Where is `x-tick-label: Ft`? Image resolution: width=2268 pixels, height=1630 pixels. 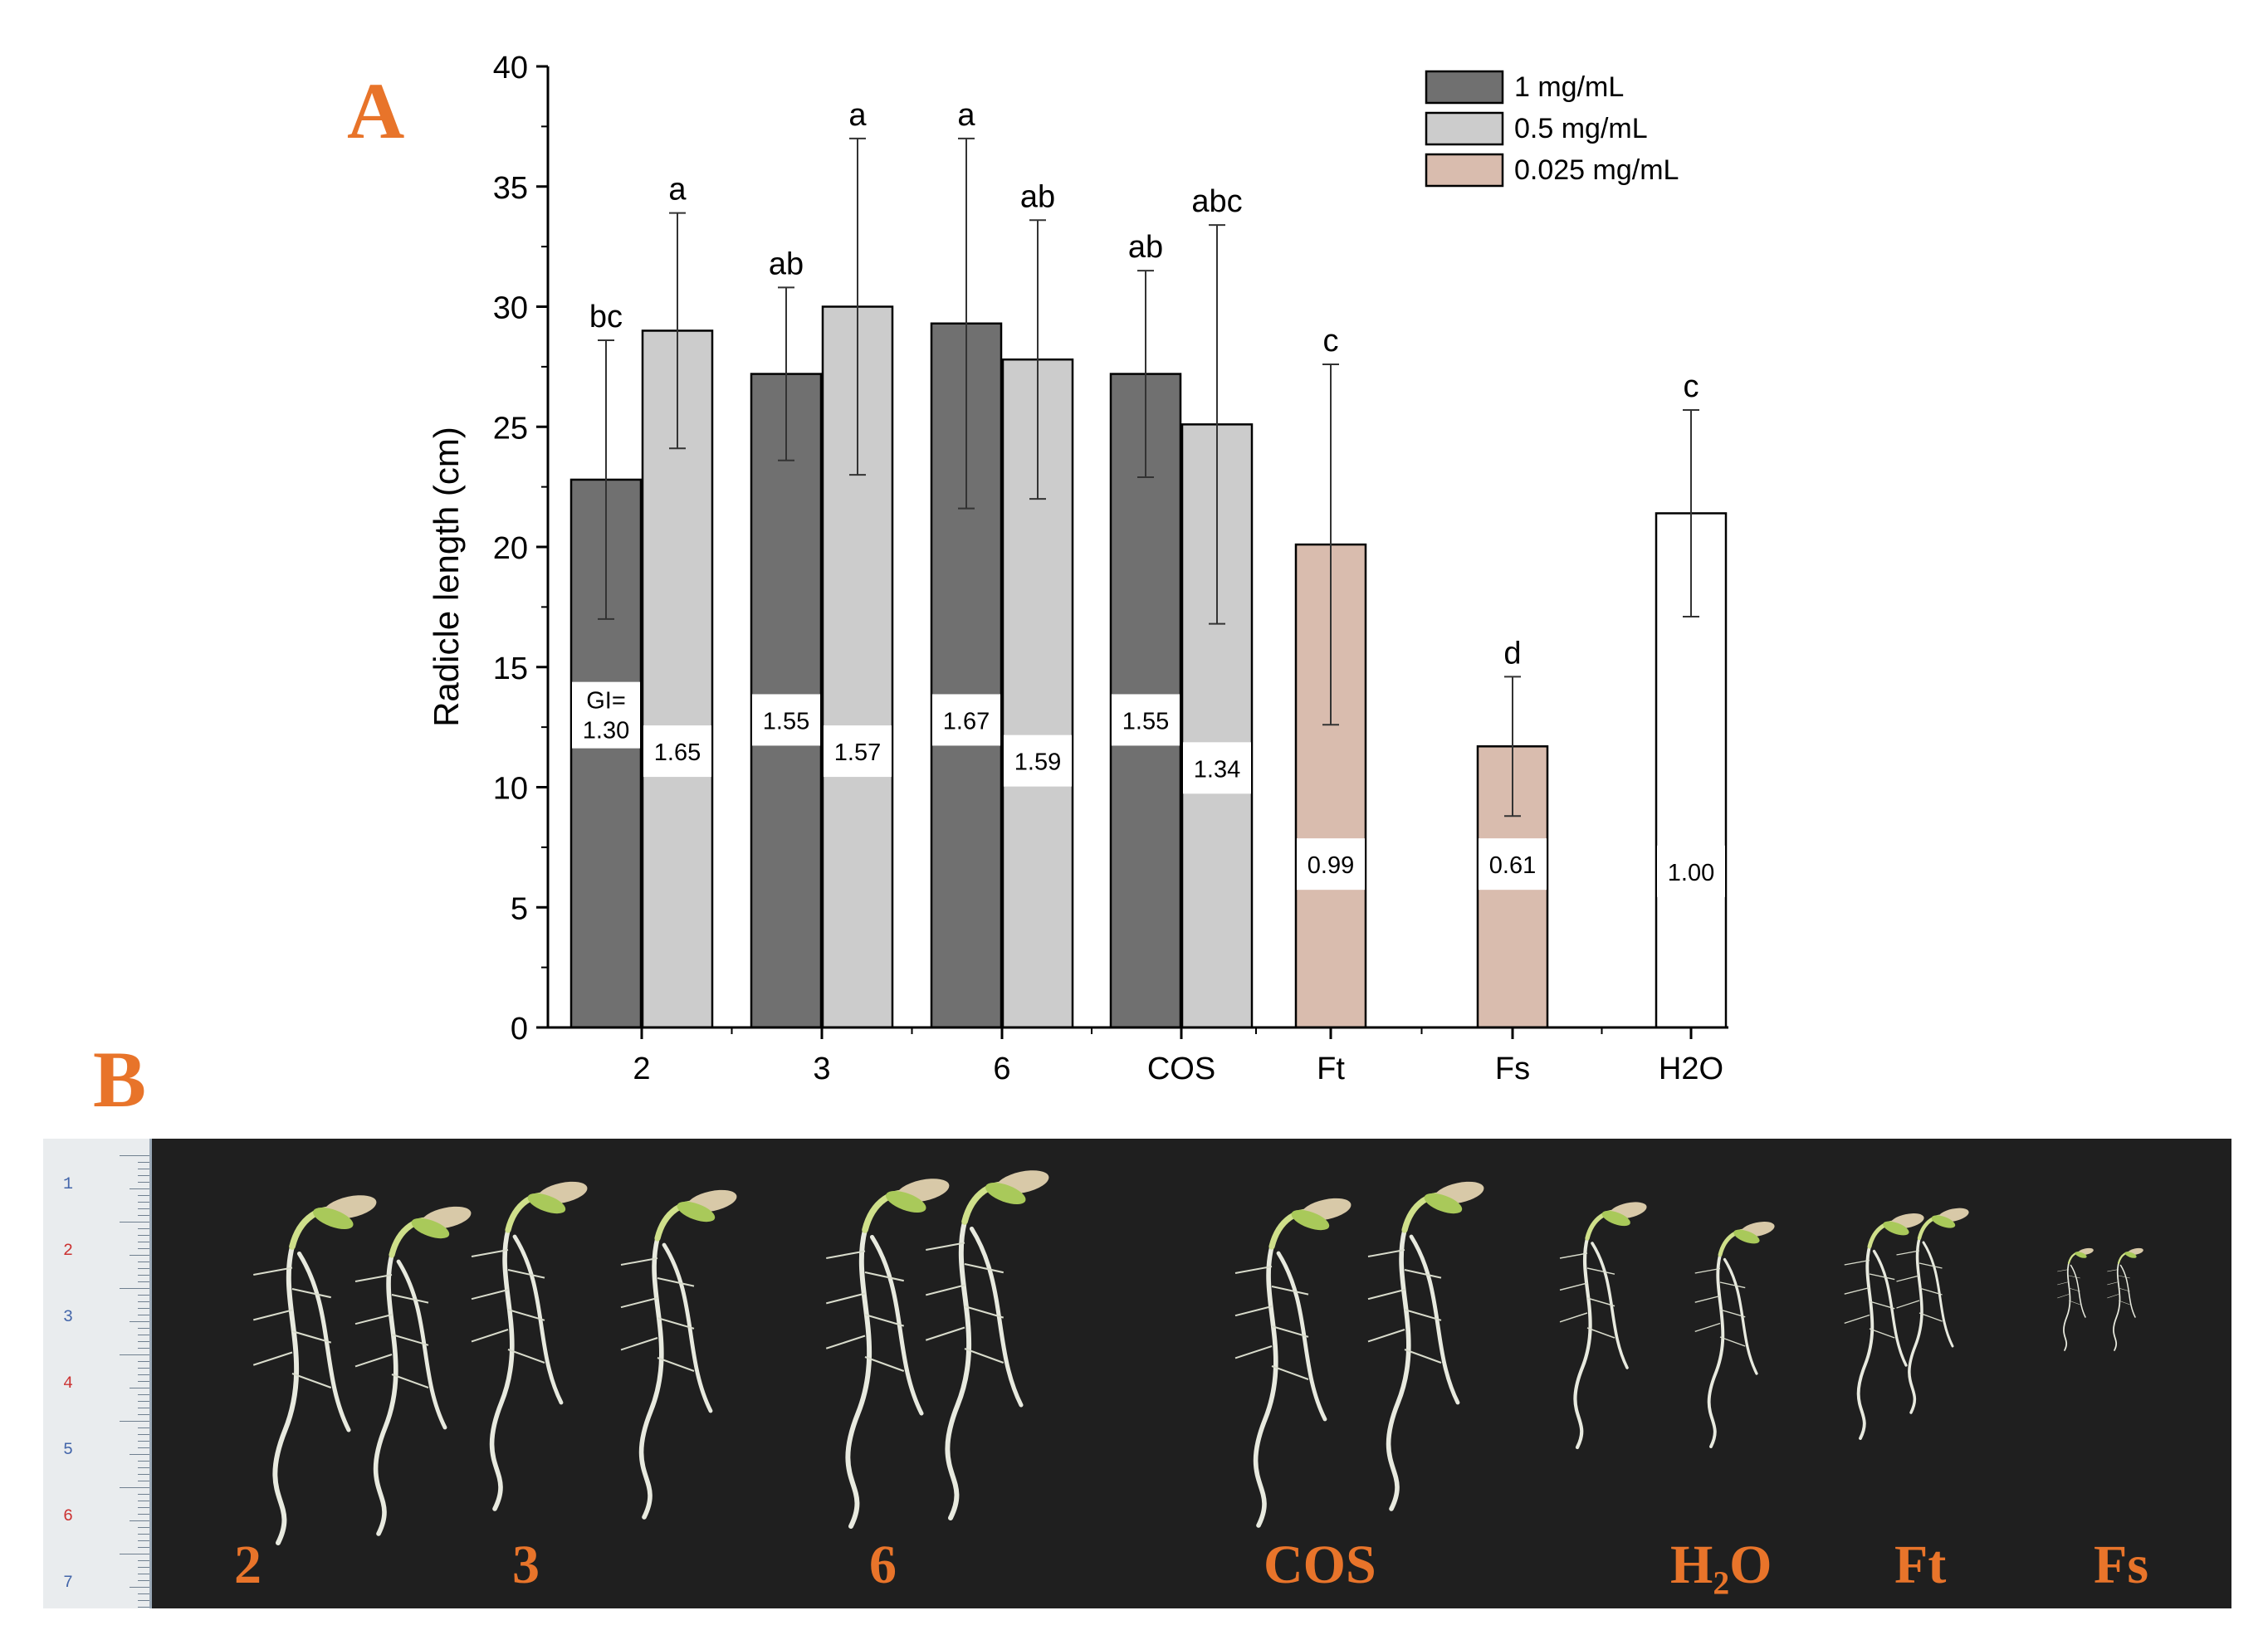
x-tick-label: Ft is located at coordinates (1331, 1069).